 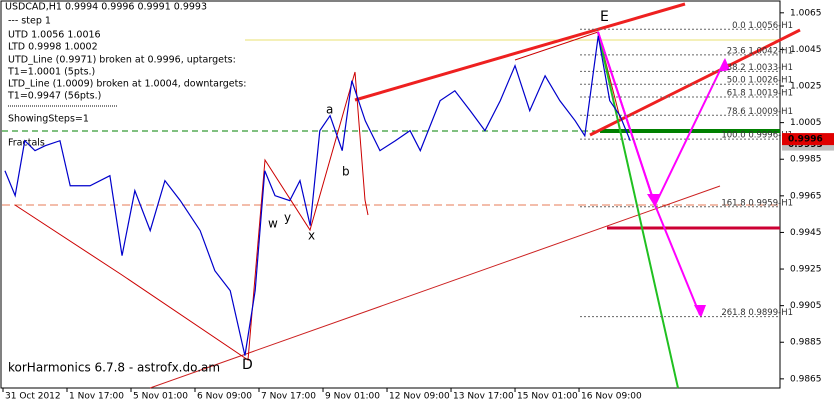 I want to click on info-line: --- step 1, so click(x=29, y=21).